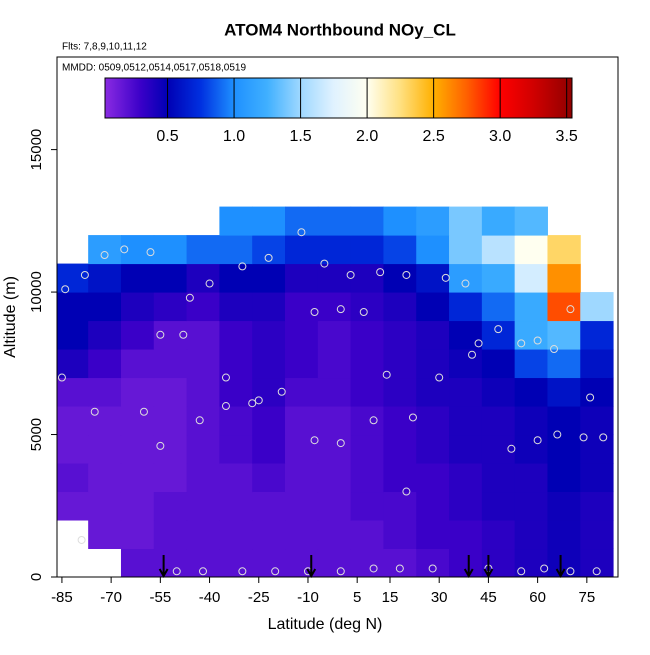  Describe the element at coordinates (357, 597) in the screenshot. I see `x-tick-label: 5` at that location.